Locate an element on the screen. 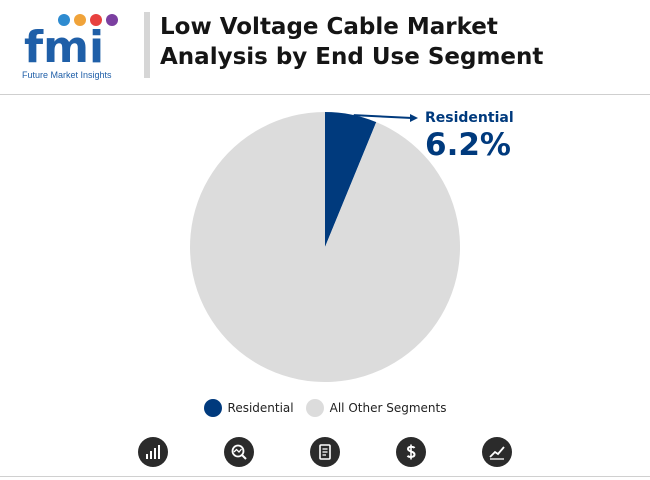 This screenshot has height=480, width=650. legend-label-residential: Residential is located at coordinates (260, 408).